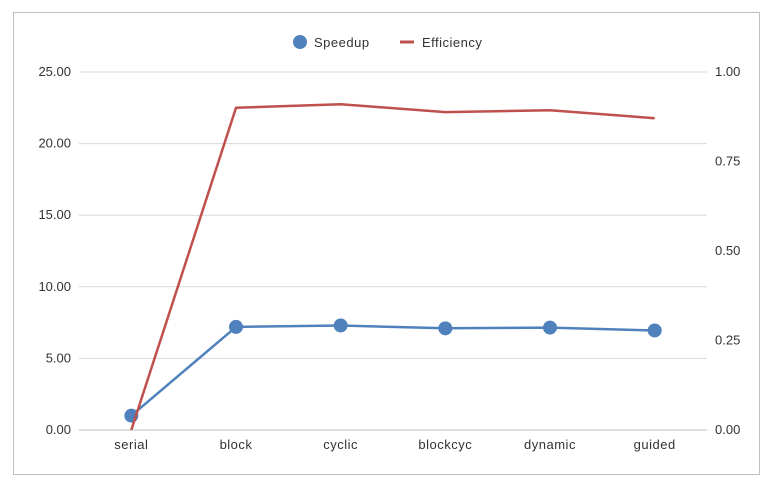 The image size is (773, 485). What do you see at coordinates (54, 143) in the screenshot?
I see `y-left-tick-label: 20.00` at bounding box center [54, 143].